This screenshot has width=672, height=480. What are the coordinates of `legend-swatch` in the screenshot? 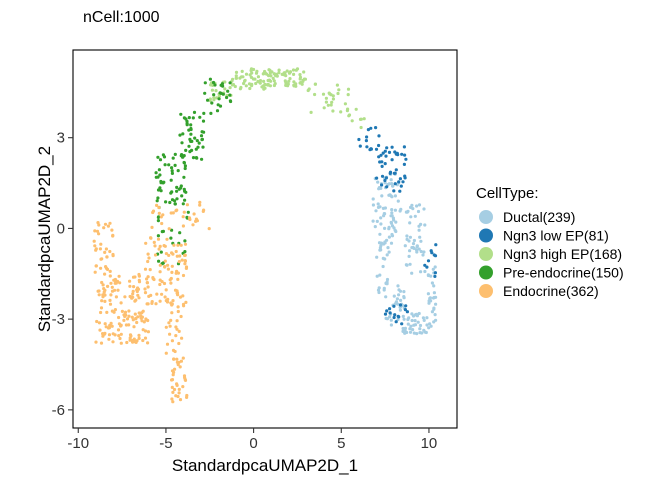 It's located at (486, 272).